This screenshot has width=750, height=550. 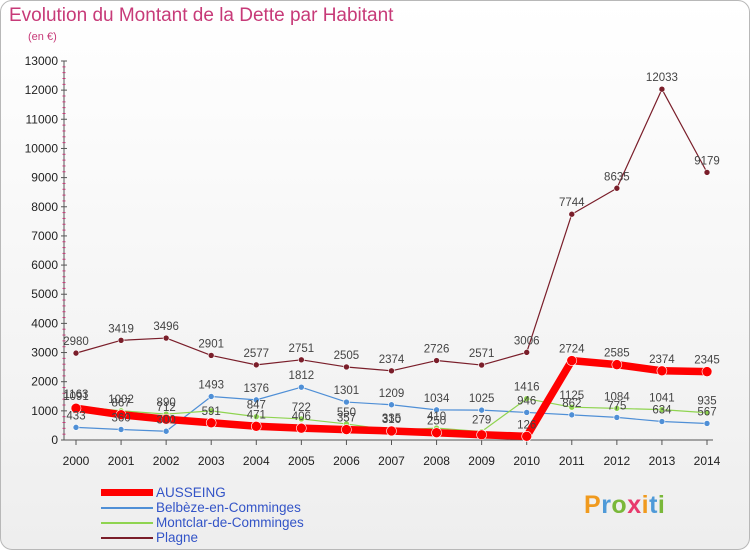 I want to click on y-tick-label: 2000, so click(x=44, y=382).